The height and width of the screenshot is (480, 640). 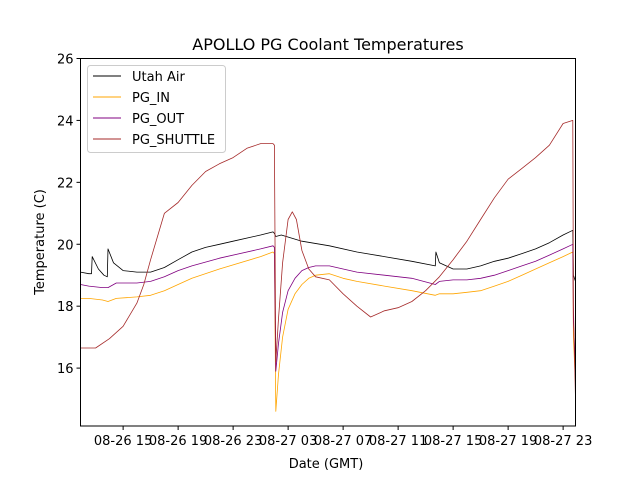 I want to click on y-tick-label: 26, so click(x=65, y=60).